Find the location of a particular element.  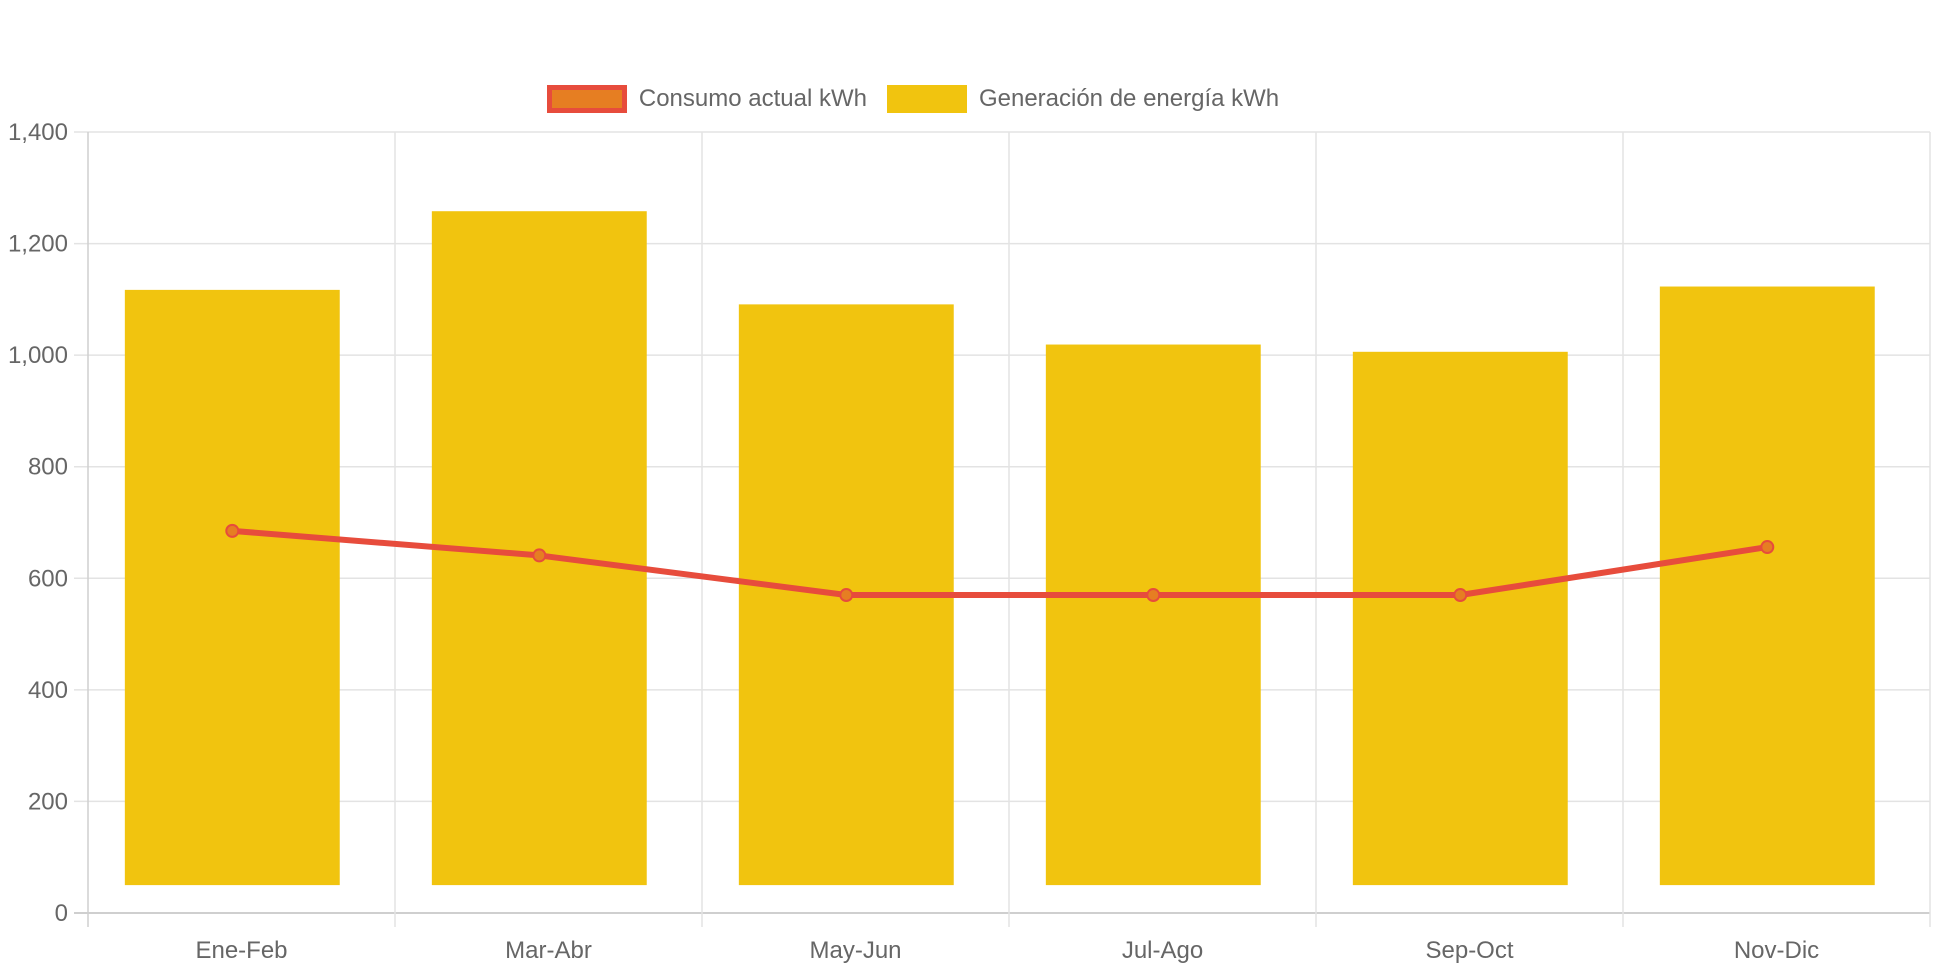

y-tick-label: 1,400 is located at coordinates (38, 132).